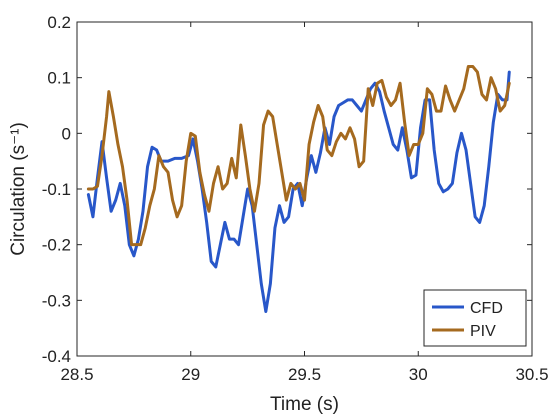 This screenshot has width=550, height=420. Describe the element at coordinates (59, 78) in the screenshot. I see `y-tick-label: 0.1` at that location.